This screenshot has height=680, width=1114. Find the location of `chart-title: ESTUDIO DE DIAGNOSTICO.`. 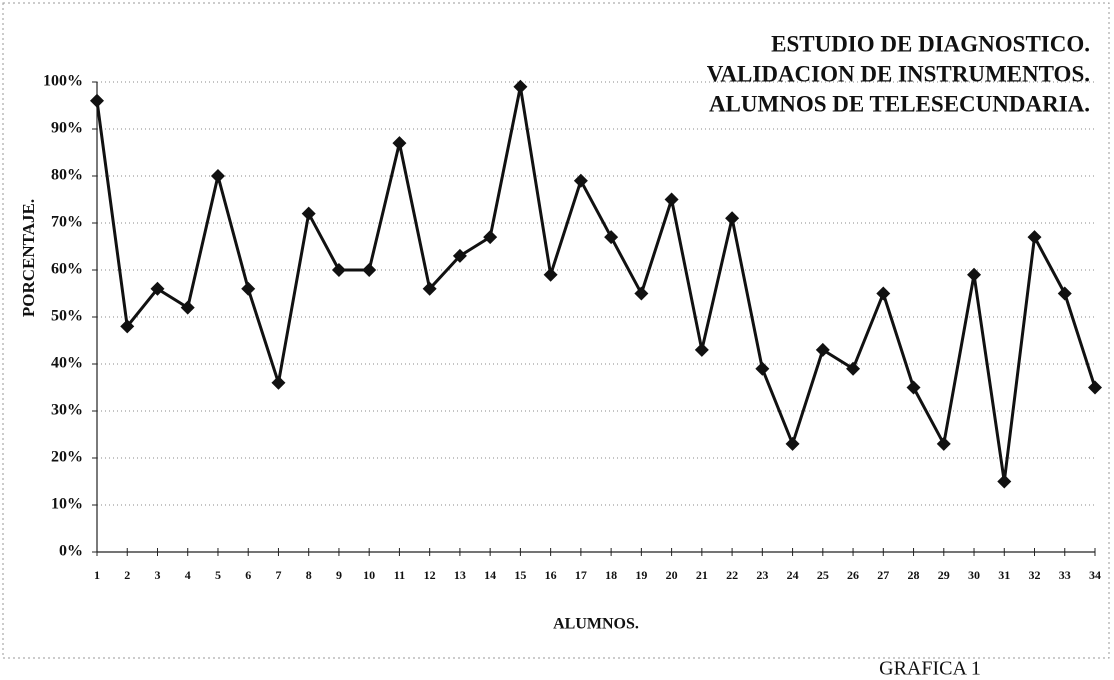

chart-title: ESTUDIO DE DIAGNOSTICO. is located at coordinates (930, 43).